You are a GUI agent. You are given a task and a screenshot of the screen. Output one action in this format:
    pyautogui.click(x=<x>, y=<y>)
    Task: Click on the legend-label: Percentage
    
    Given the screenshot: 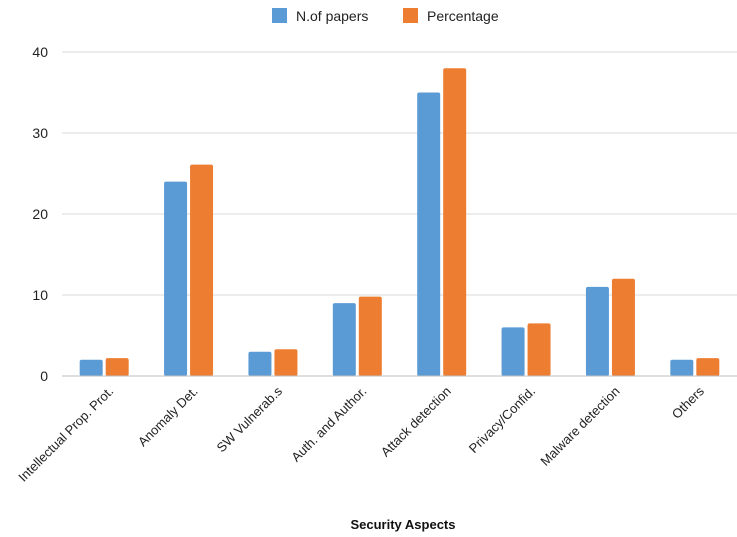 What is the action you would take?
    pyautogui.click(x=463, y=16)
    